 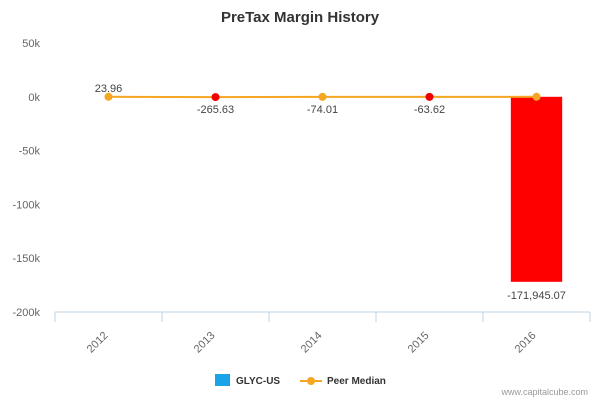 What do you see at coordinates (222, 380) in the screenshot?
I see `legend-swatch-glyc-us` at bounding box center [222, 380].